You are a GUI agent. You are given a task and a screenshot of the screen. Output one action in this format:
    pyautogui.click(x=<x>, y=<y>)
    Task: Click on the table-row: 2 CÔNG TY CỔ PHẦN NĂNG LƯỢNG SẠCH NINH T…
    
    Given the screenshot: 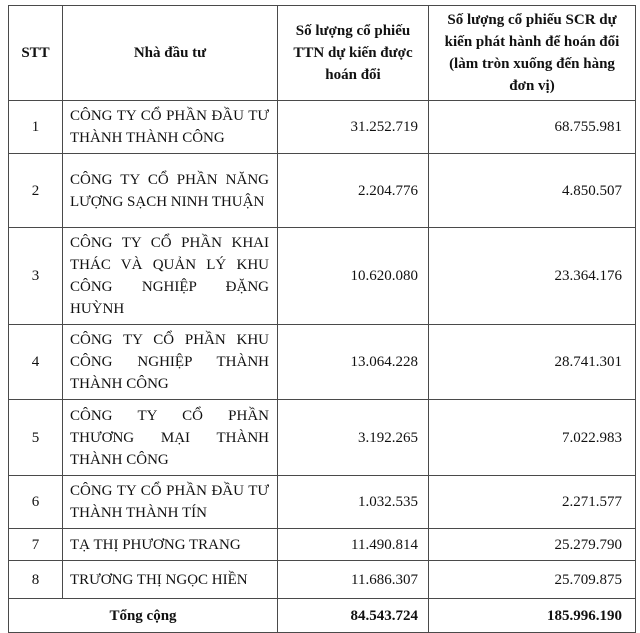 What is the action you would take?
    pyautogui.click(x=322, y=190)
    